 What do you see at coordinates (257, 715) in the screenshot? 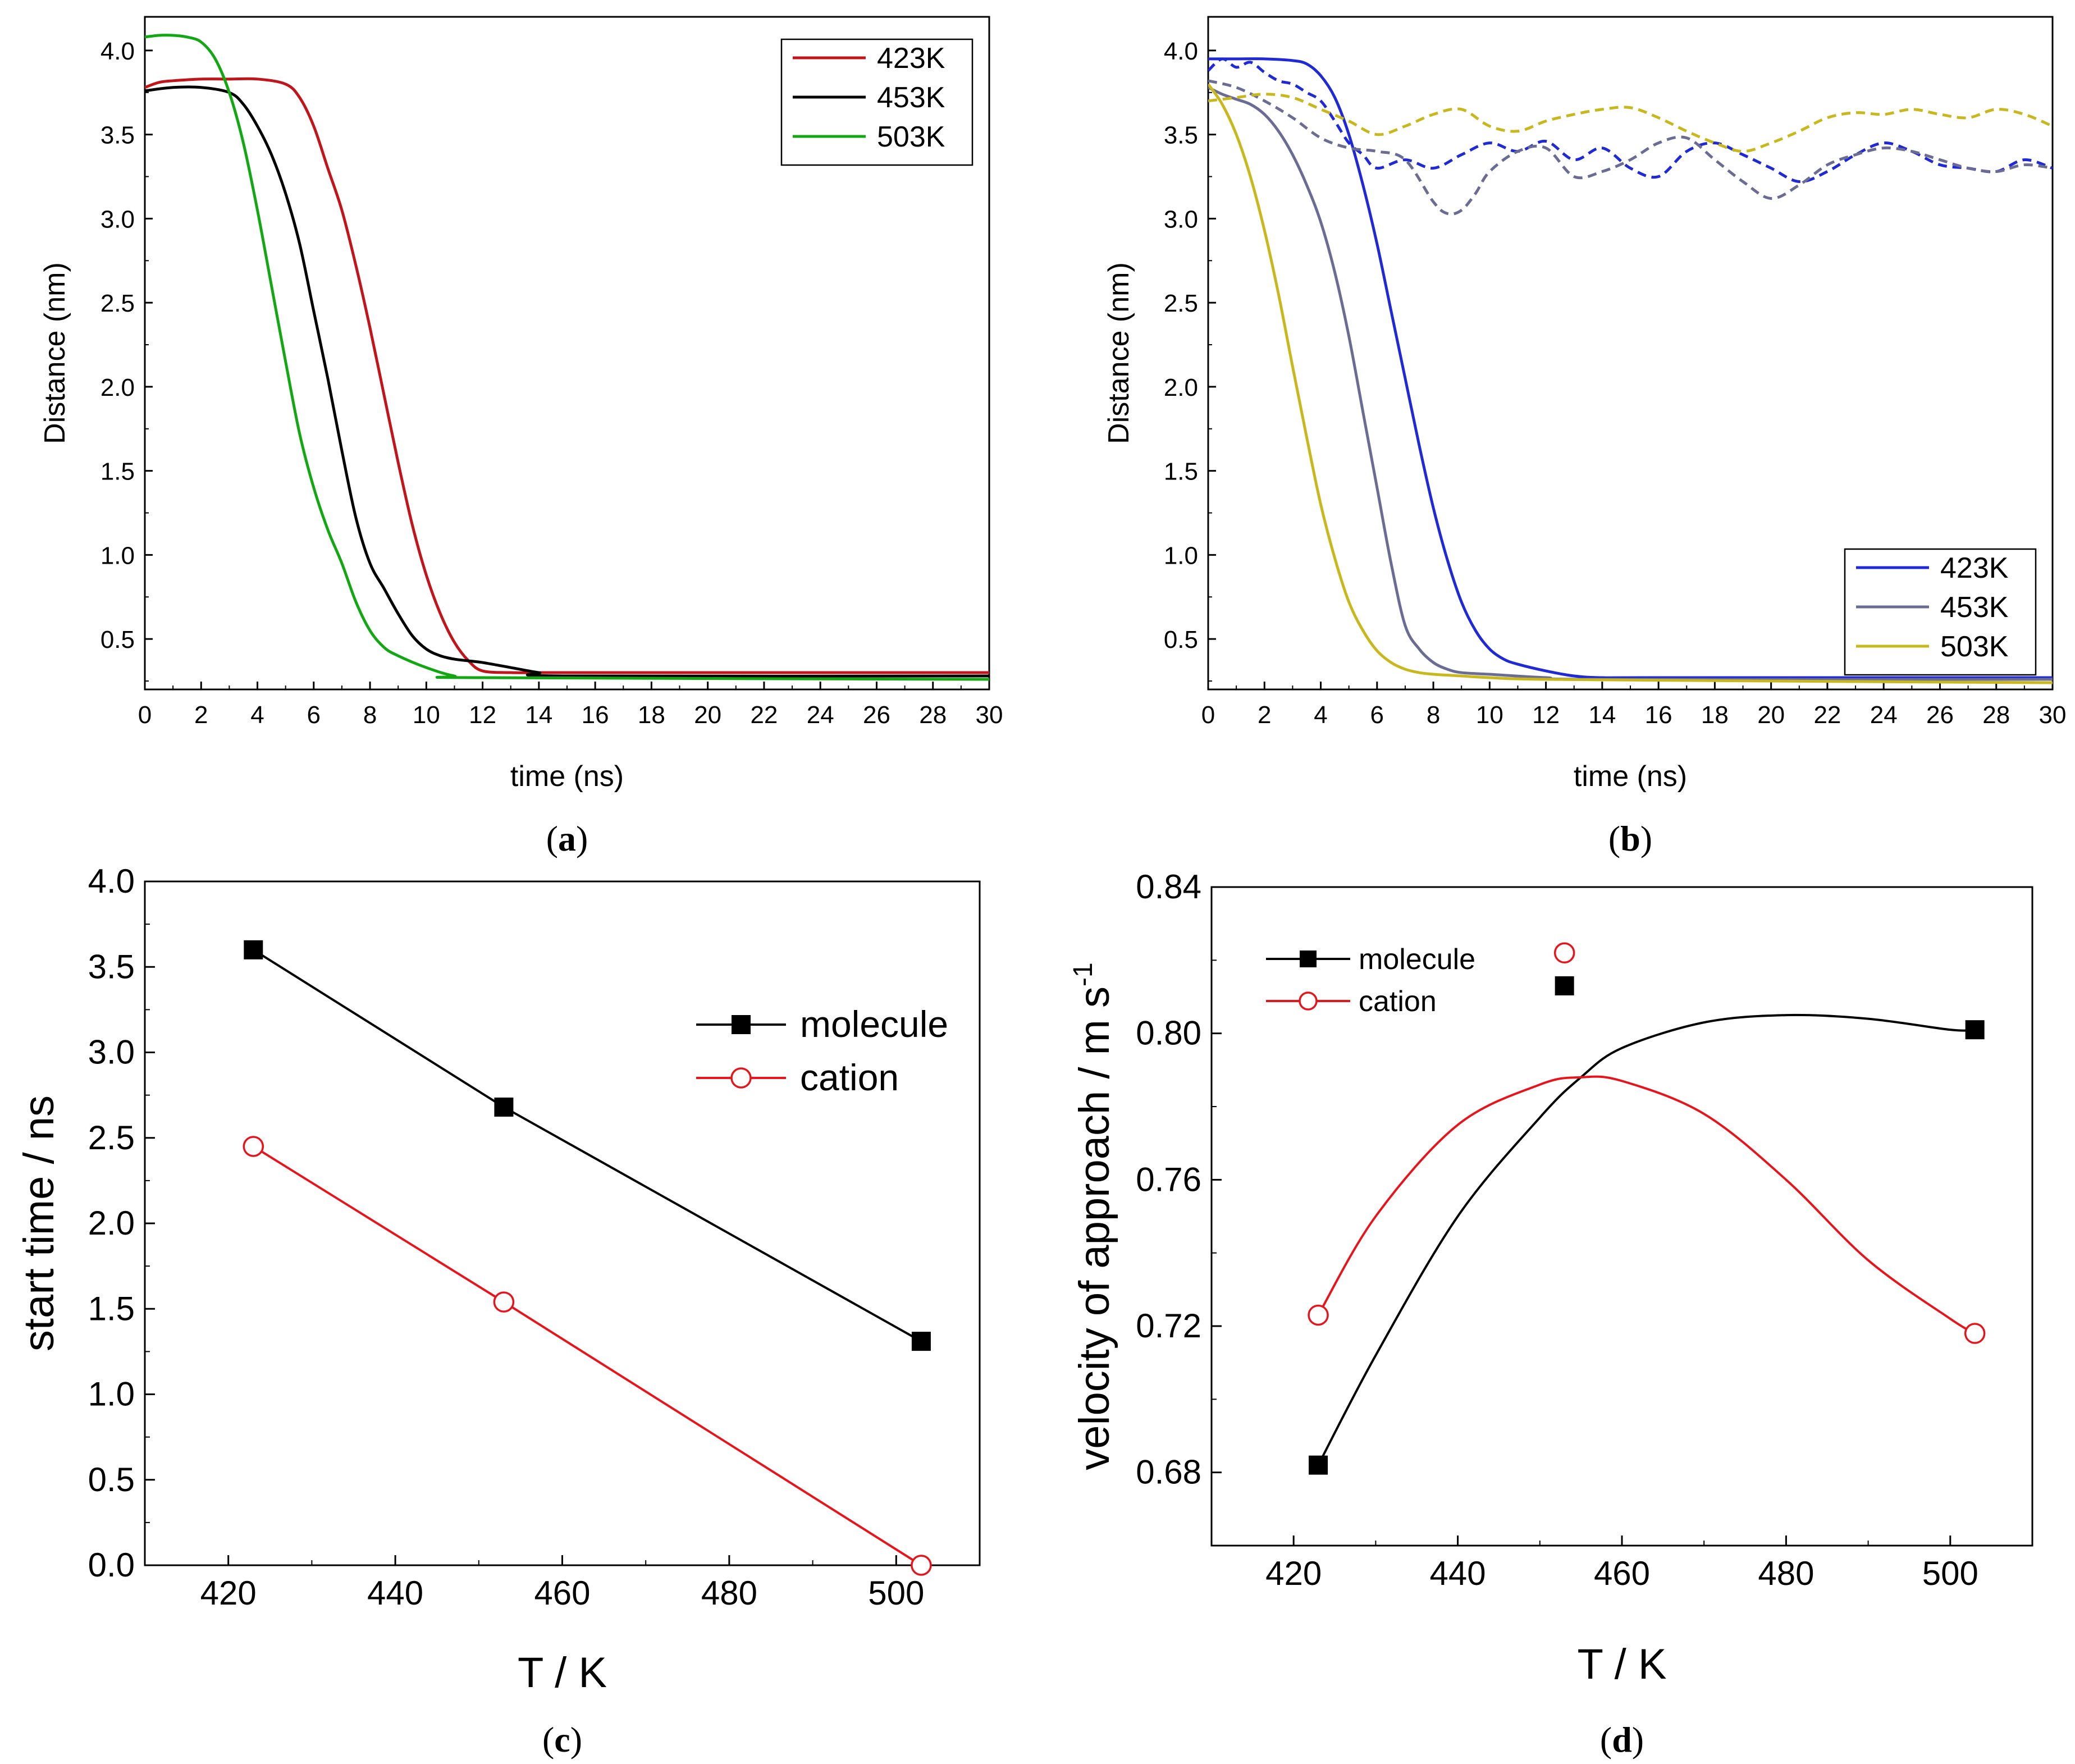
I see `x-tick-label: 4` at bounding box center [257, 715].